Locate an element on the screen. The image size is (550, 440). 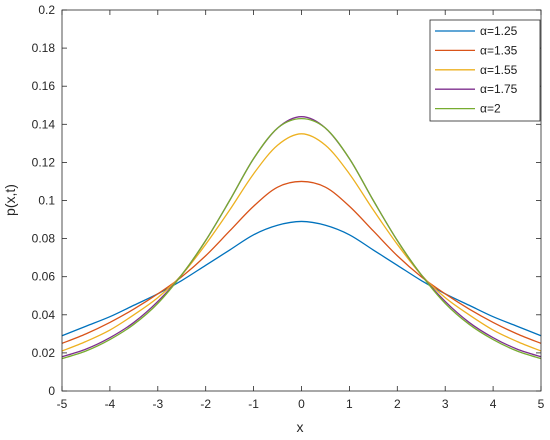
legend-entry-4: α=1.75 is located at coordinates (499, 89).